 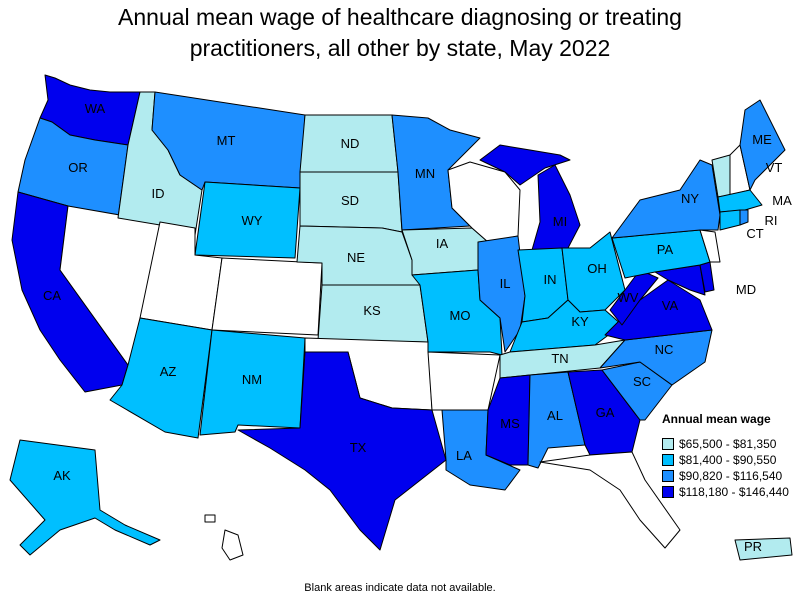 What do you see at coordinates (560, 221) in the screenshot?
I see `label-mi: MI` at bounding box center [560, 221].